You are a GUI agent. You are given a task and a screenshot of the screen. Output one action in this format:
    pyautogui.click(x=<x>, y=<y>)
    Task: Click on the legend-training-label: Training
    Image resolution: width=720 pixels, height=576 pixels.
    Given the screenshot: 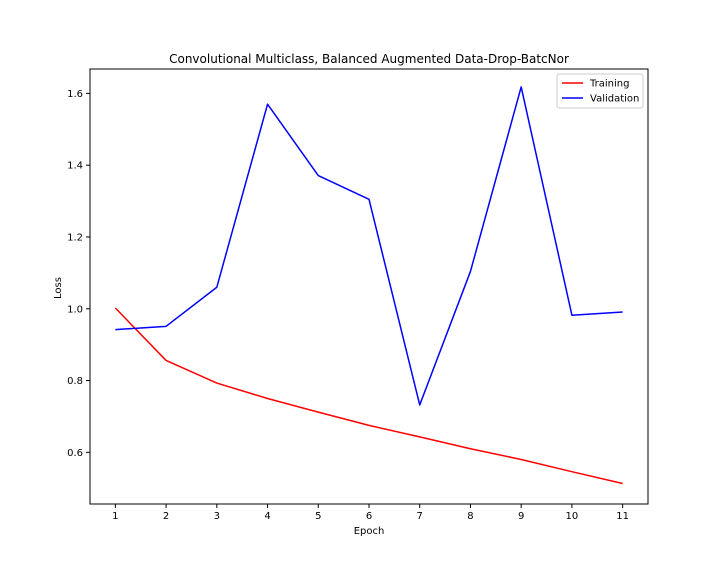 What is the action you would take?
    pyautogui.click(x=609, y=84)
    